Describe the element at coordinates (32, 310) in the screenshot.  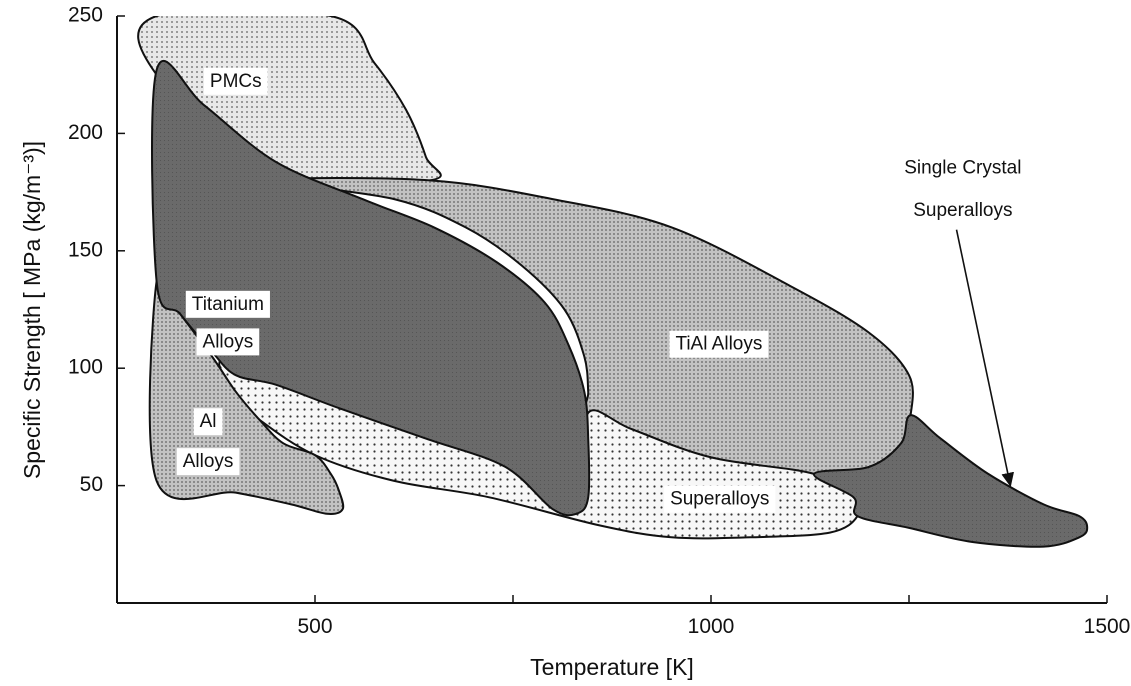
I see `y-axis-title: Specific Strength [ MPa (kg/m⁻³)]` at that location.